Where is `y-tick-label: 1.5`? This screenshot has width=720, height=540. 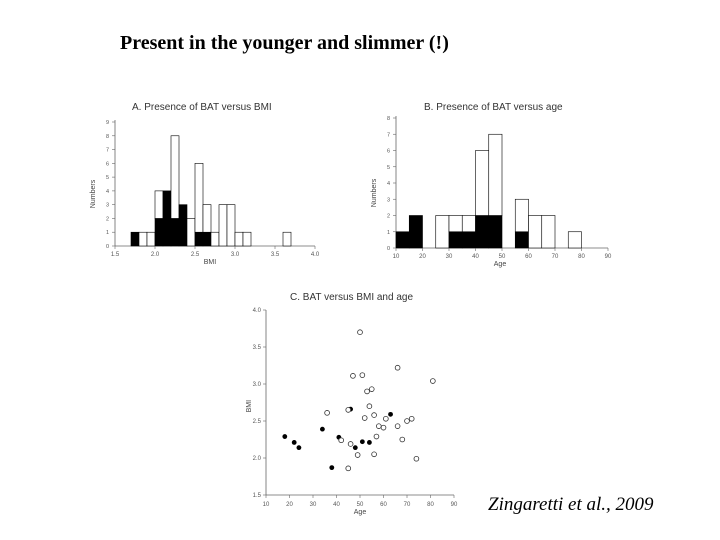
y-tick-label: 1.5 is located at coordinates (257, 496).